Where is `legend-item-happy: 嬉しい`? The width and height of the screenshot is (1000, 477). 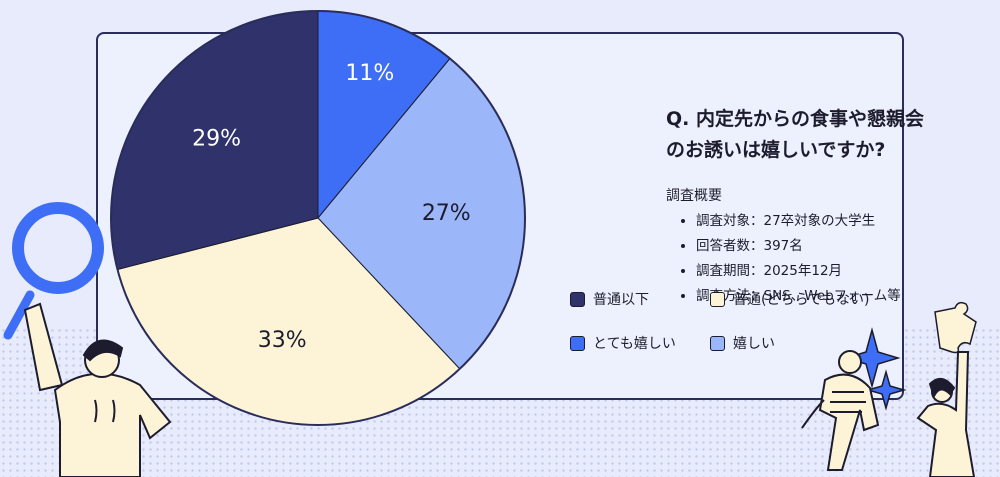
legend-item-happy: 嬉しい is located at coordinates (742, 343).